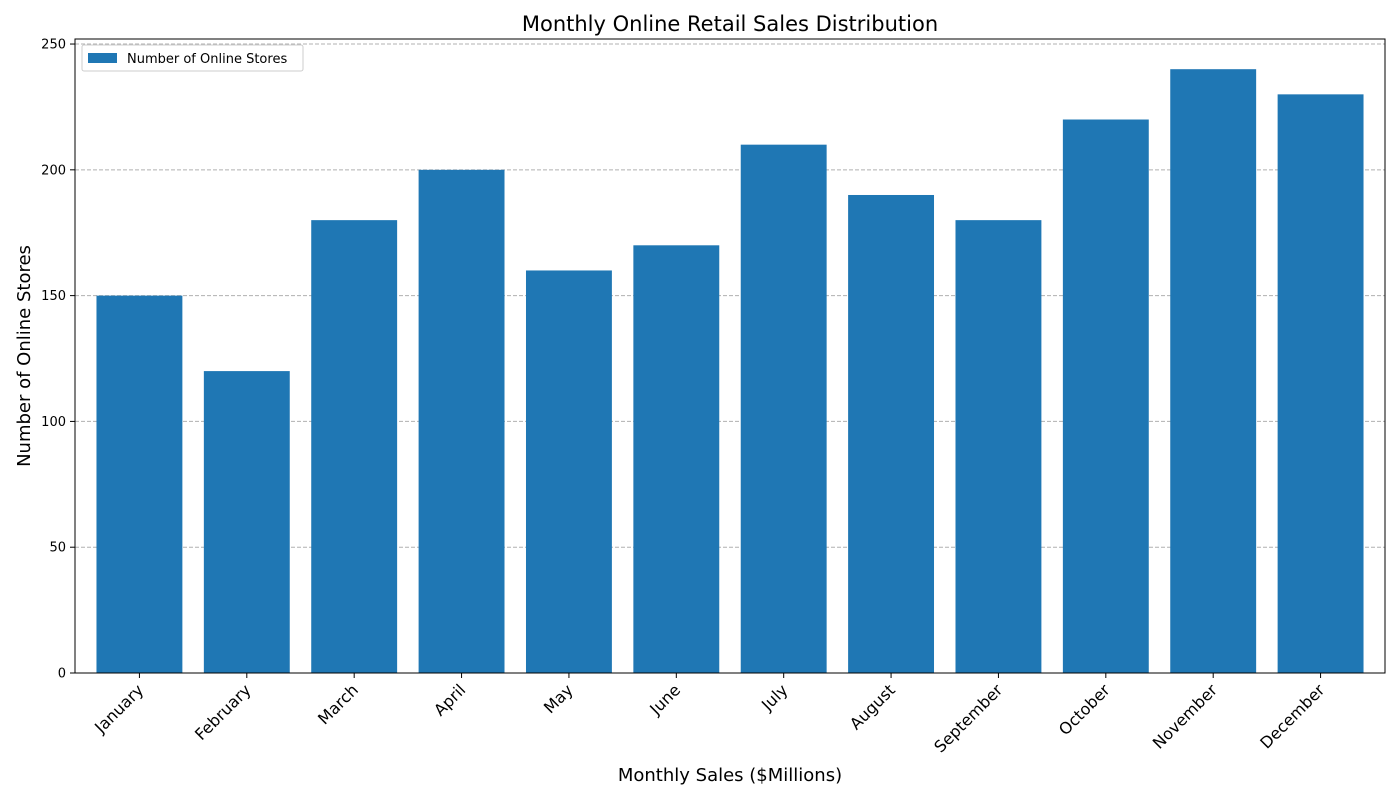  What do you see at coordinates (53, 296) in the screenshot?
I see `y-tick-label: 150` at bounding box center [53, 296].